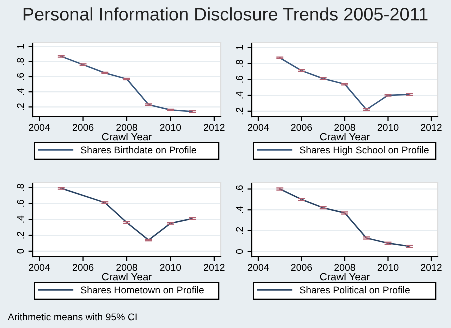  What do you see at coordinates (138, 150) in the screenshot?
I see `legend-label: Shares Birthdate on Profile` at bounding box center [138, 150].